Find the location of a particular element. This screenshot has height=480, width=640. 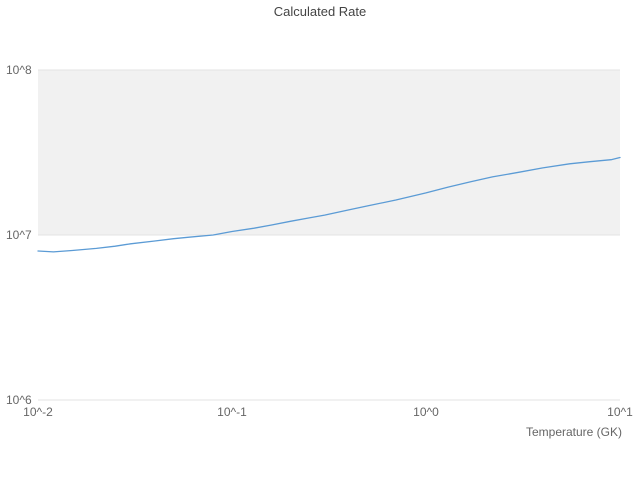

y-tick-label: 10^8 is located at coordinates (19, 70).